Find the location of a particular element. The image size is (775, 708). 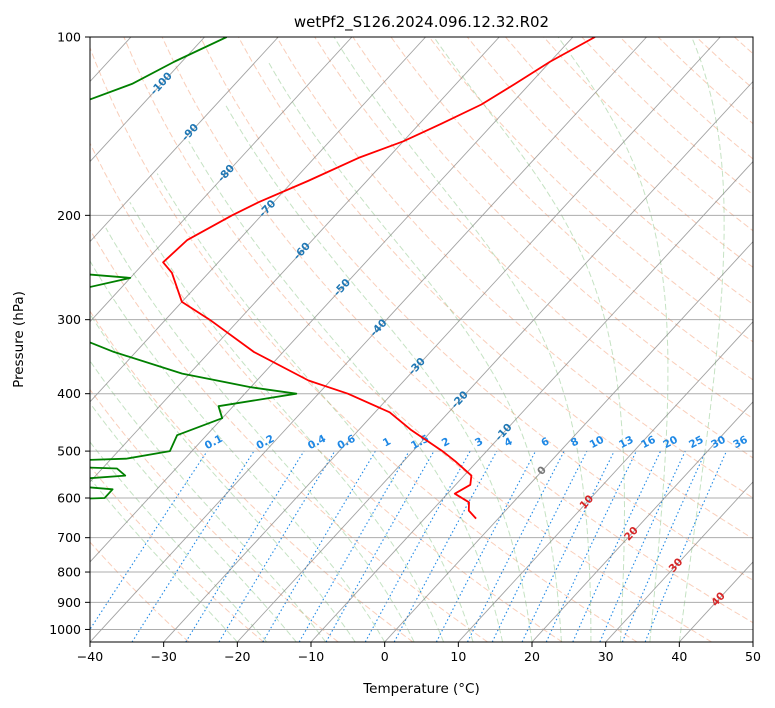

y-axis-ticks: 100 200 300 400 500 600 700 800 900 1000 is located at coordinates (69, 333).